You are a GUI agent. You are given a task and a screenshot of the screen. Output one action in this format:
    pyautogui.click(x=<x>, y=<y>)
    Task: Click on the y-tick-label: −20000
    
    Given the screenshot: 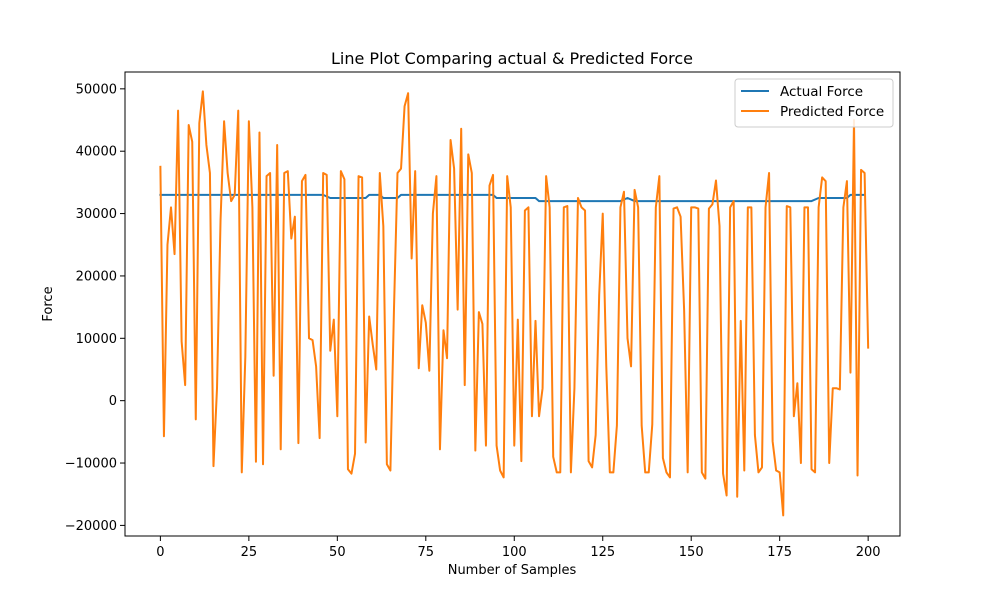 What is the action you would take?
    pyautogui.click(x=91, y=526)
    